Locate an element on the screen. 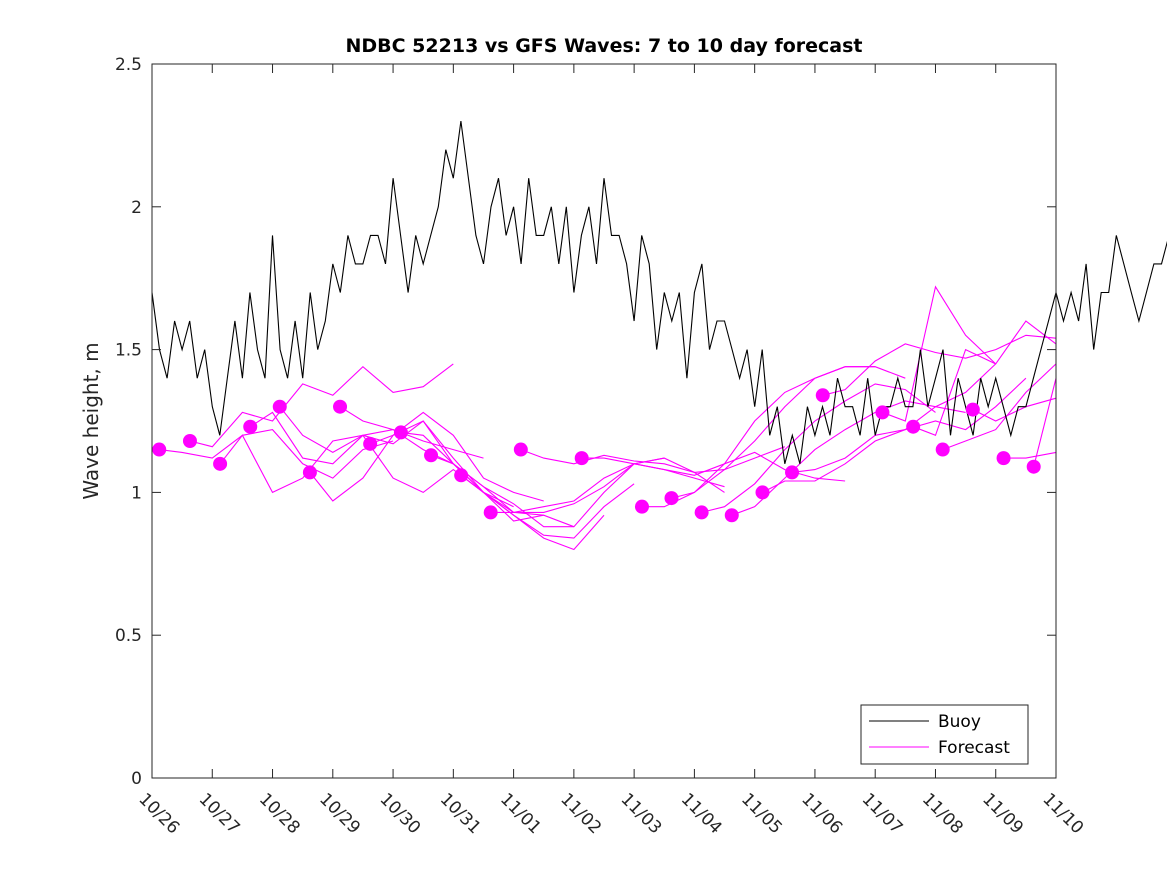 The width and height of the screenshot is (1167, 875). legend-buoy-label: Buoy is located at coordinates (959, 722).